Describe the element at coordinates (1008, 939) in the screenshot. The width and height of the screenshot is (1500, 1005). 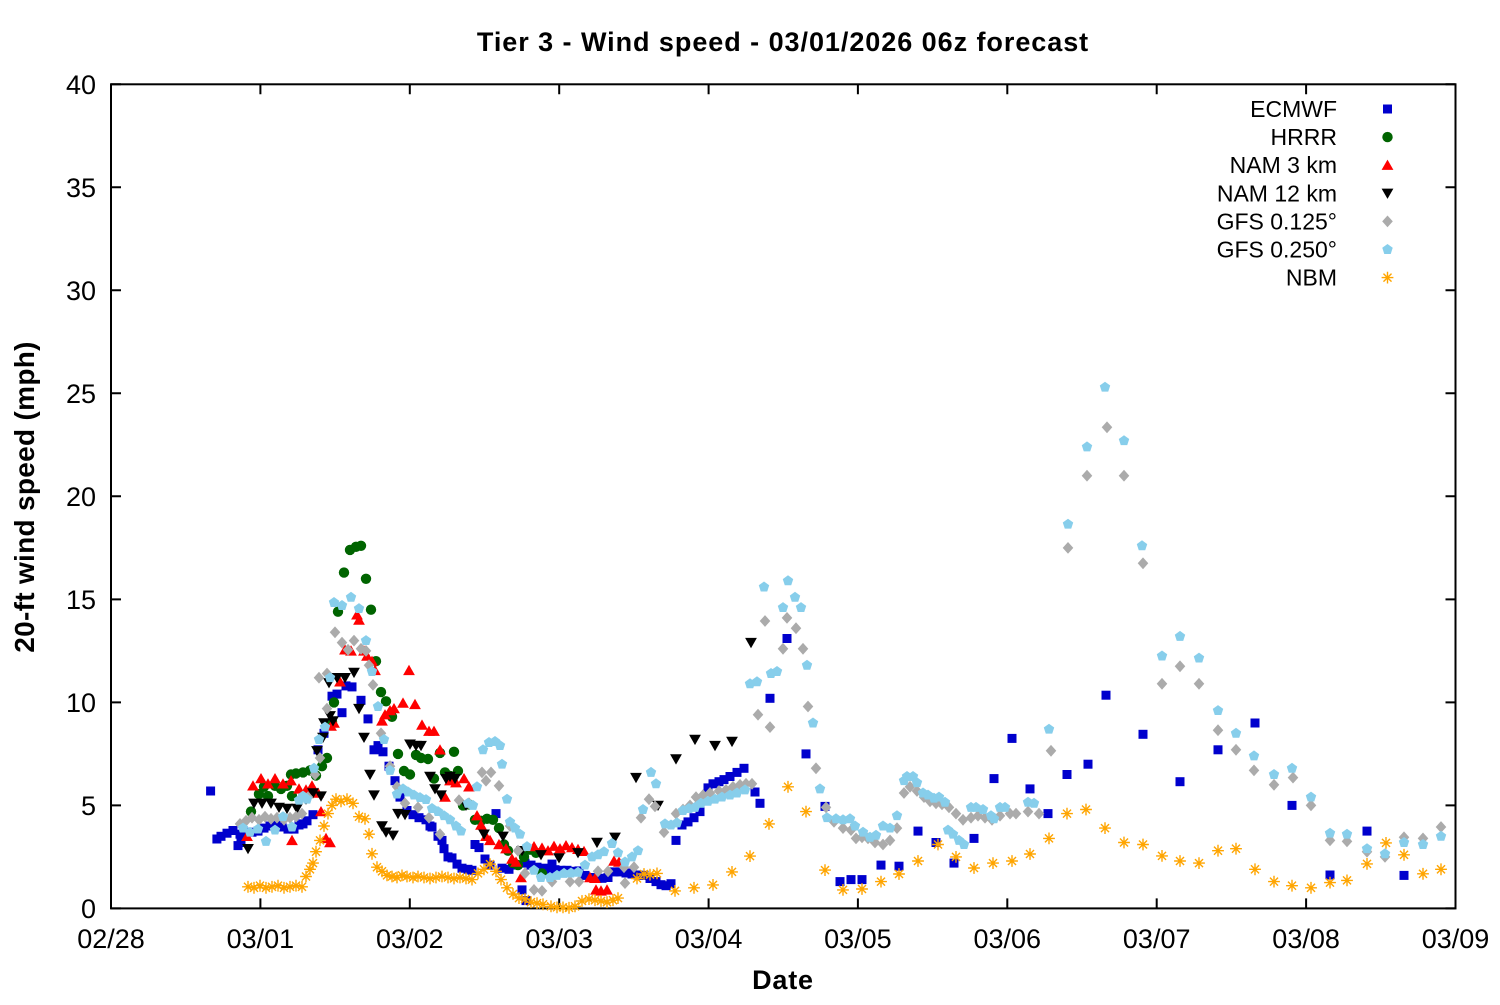
I see `svg-text: 03/06` at that location.